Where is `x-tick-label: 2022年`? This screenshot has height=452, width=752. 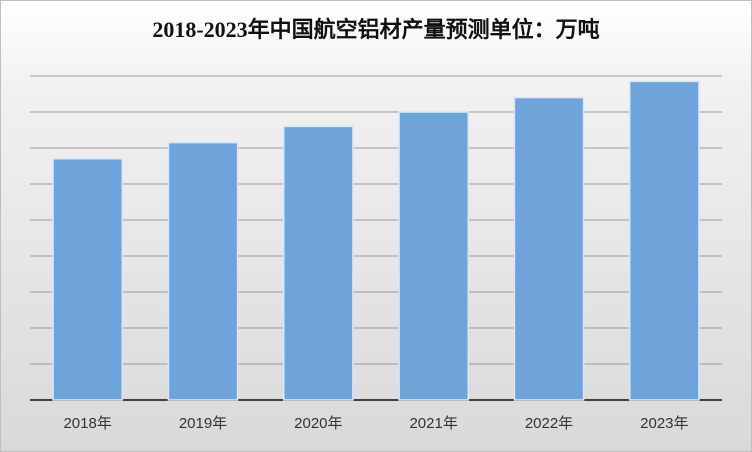 x-tick-label: 2022年 is located at coordinates (549, 423).